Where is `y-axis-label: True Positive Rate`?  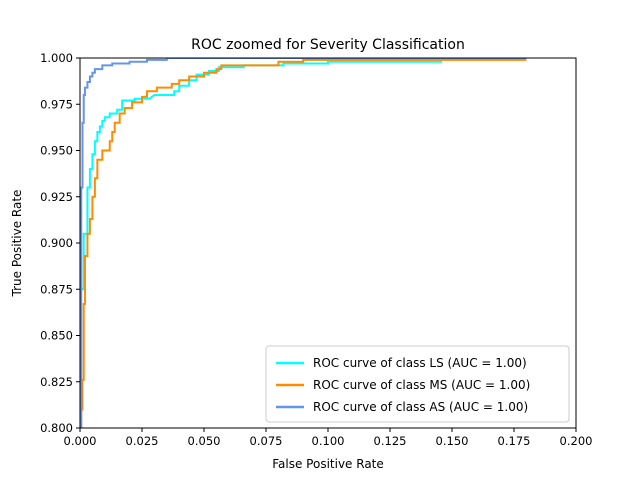
y-axis-label: True Positive Rate is located at coordinates (17, 244).